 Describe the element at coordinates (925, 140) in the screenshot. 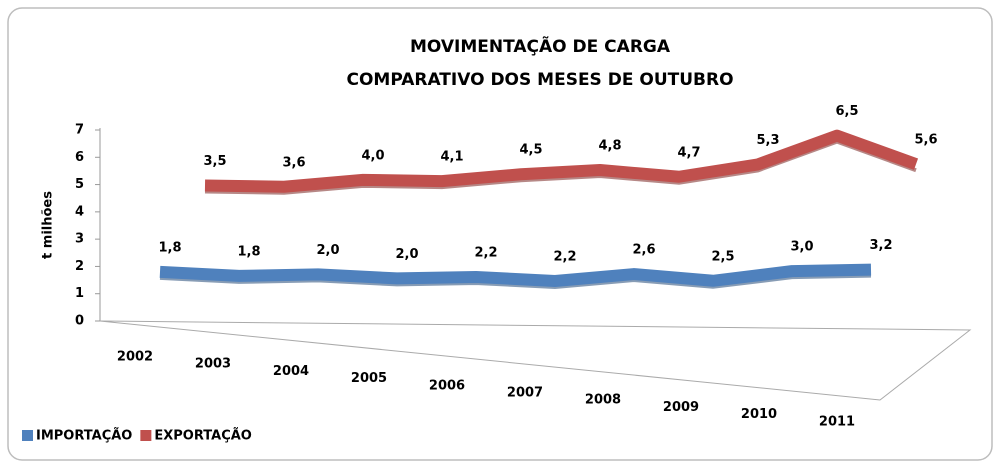

I see `data-label: 5,6` at that location.